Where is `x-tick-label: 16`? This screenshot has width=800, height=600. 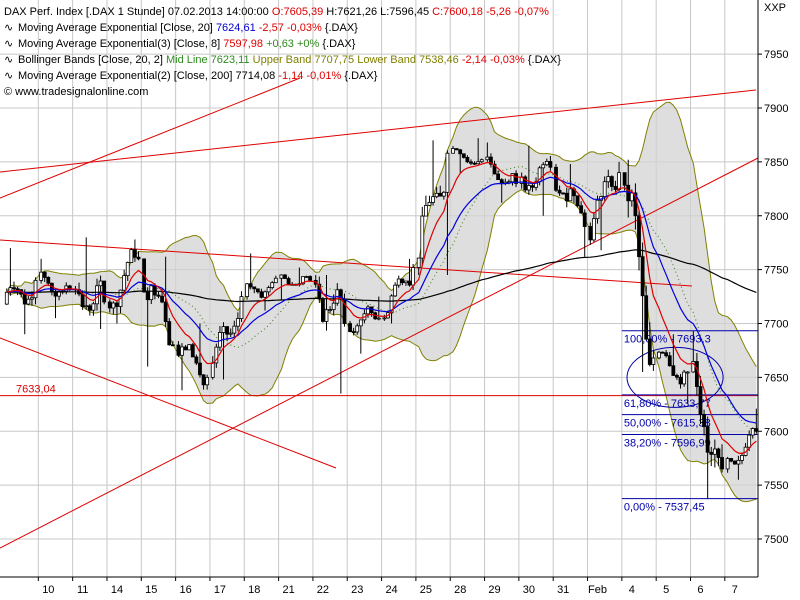 x-tick-label: 16 is located at coordinates (185, 590).